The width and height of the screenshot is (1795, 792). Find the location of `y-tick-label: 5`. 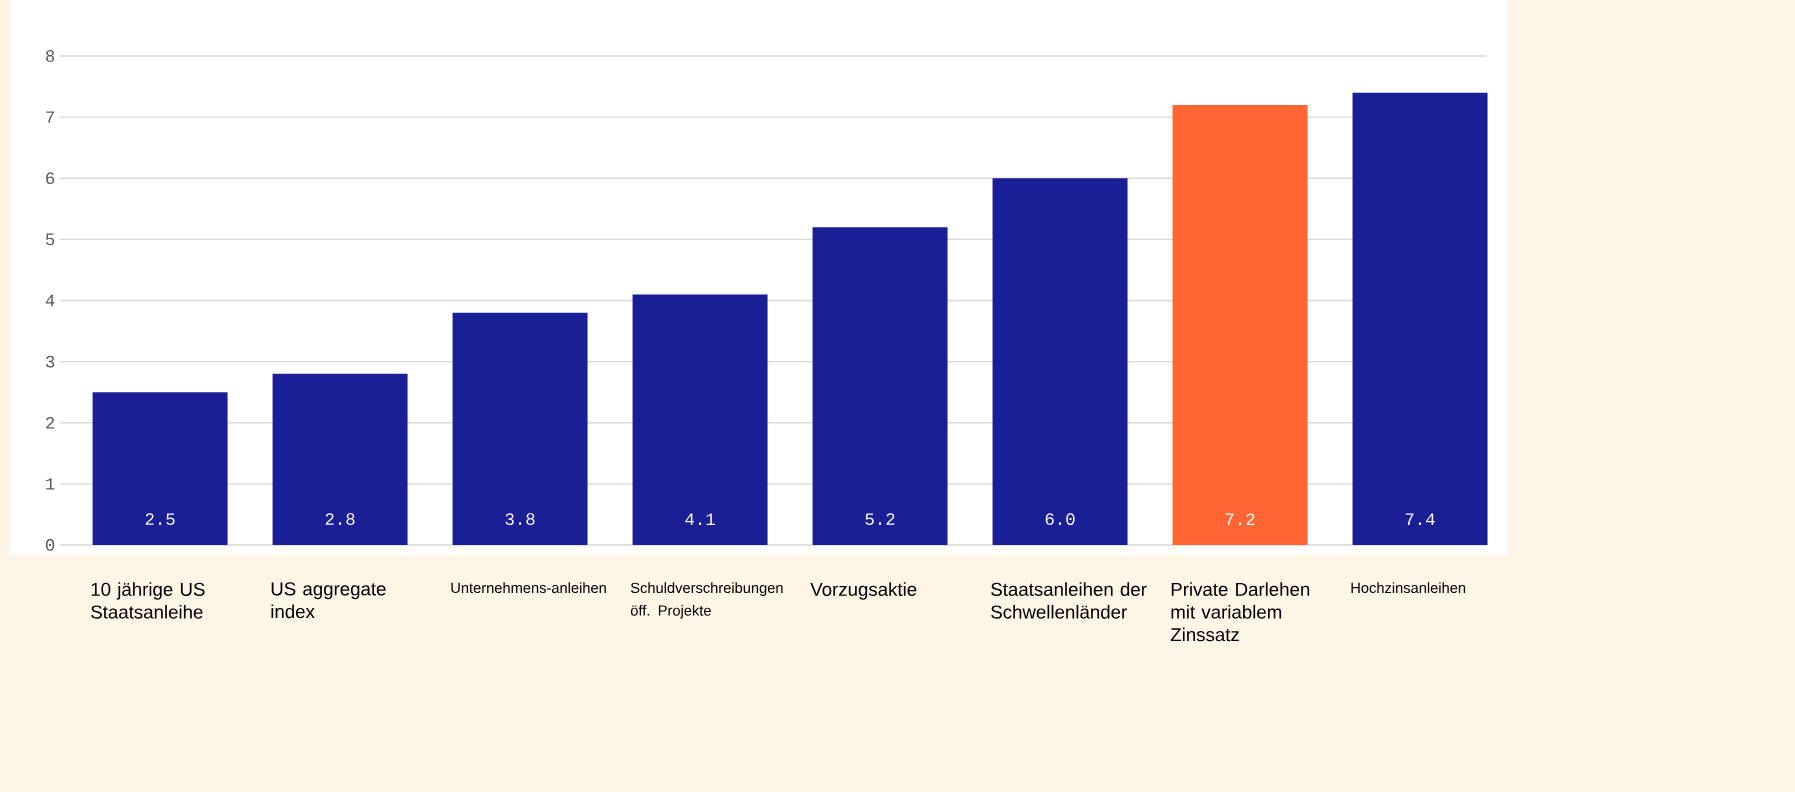

y-tick-label: 5 is located at coordinates (50, 239).